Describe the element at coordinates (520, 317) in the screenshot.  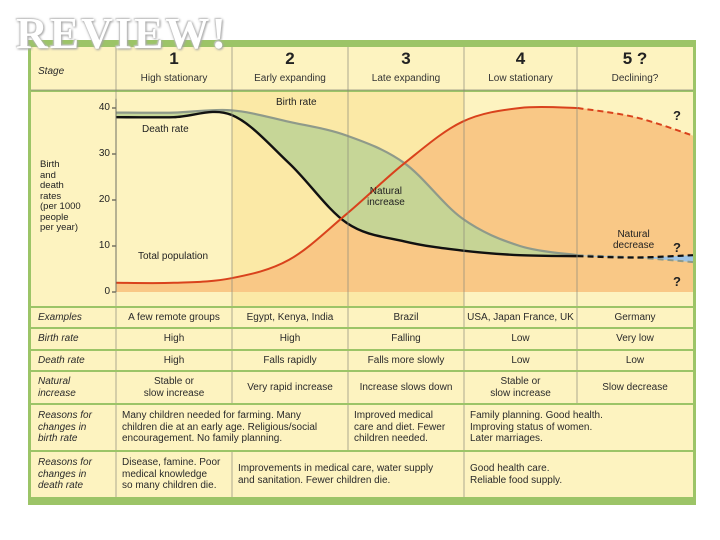
I see `table-cell: USA, Japan France, UK` at that location.